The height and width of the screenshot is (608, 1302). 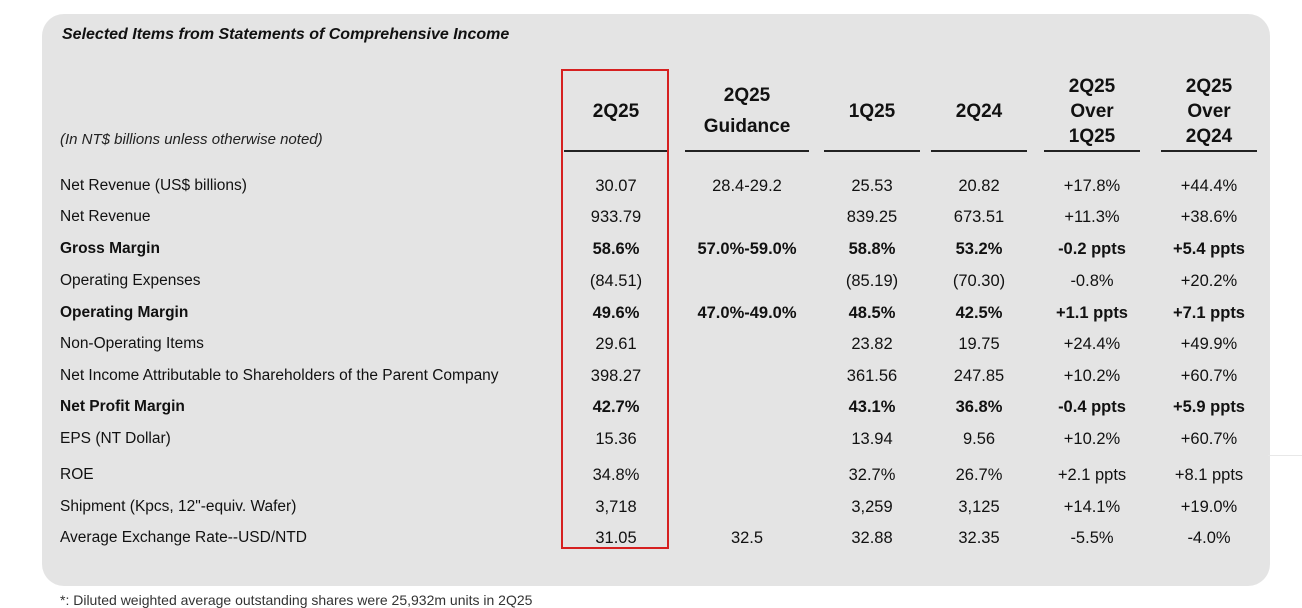 I want to click on table-cell: (85.19), so click(x=872, y=281).